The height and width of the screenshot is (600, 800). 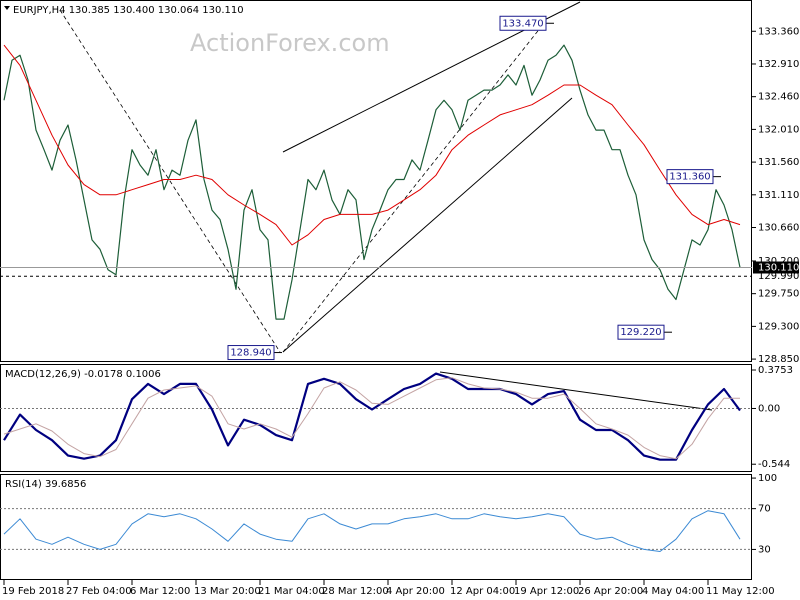 I want to click on y-tick-label: 128.850, so click(x=778, y=359).